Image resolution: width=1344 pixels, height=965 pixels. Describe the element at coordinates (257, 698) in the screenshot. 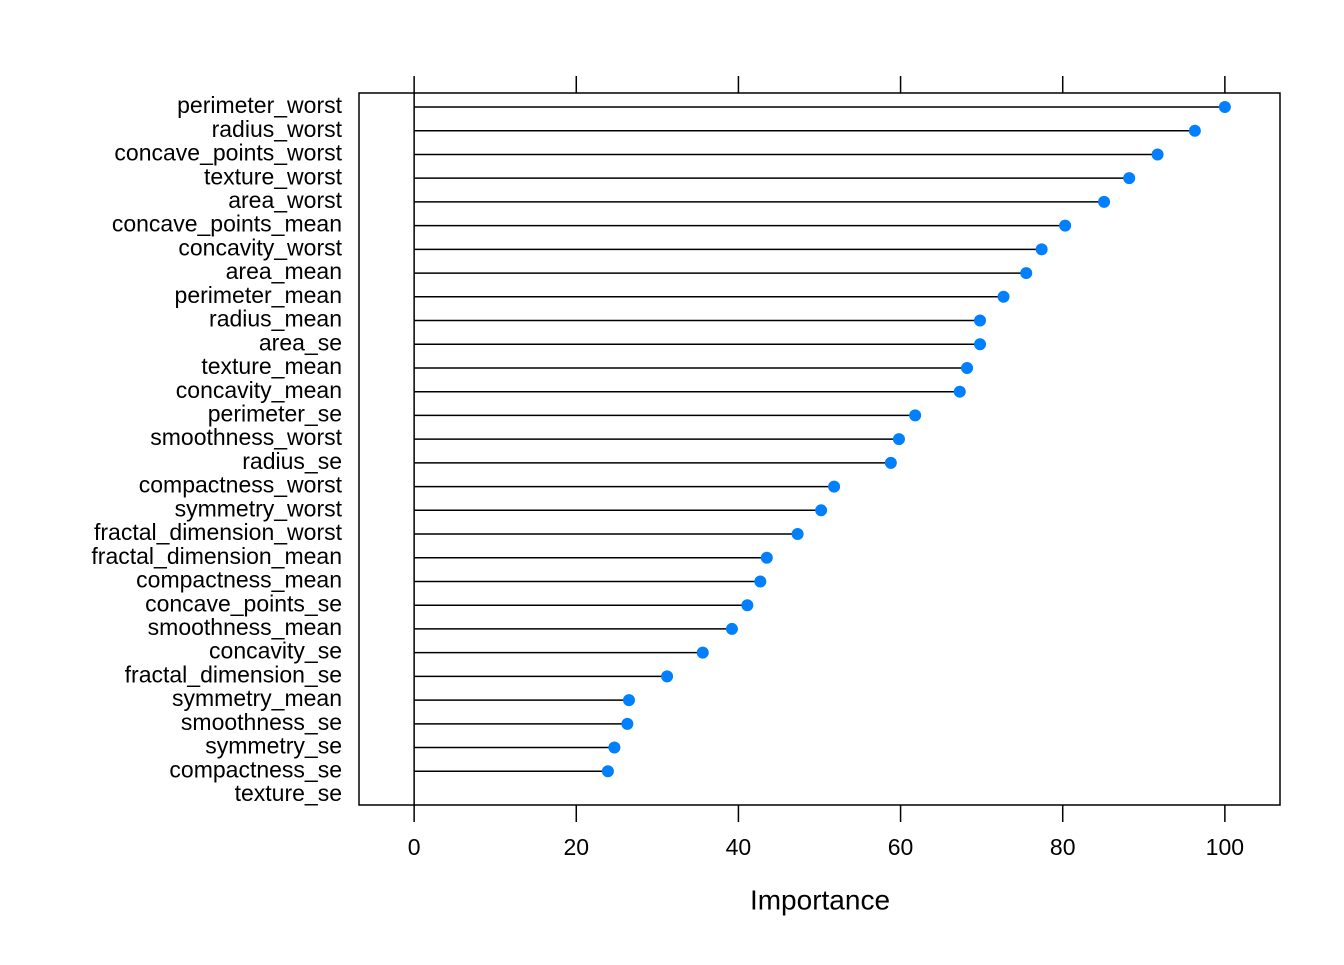

I see `y-tick-label: symmetry_mean` at that location.